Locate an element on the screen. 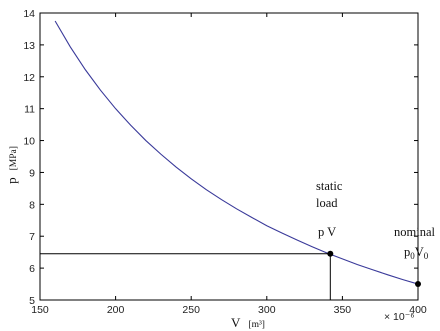 This screenshot has width=440, height=331. annotation-pv: p V is located at coordinates (327, 232).